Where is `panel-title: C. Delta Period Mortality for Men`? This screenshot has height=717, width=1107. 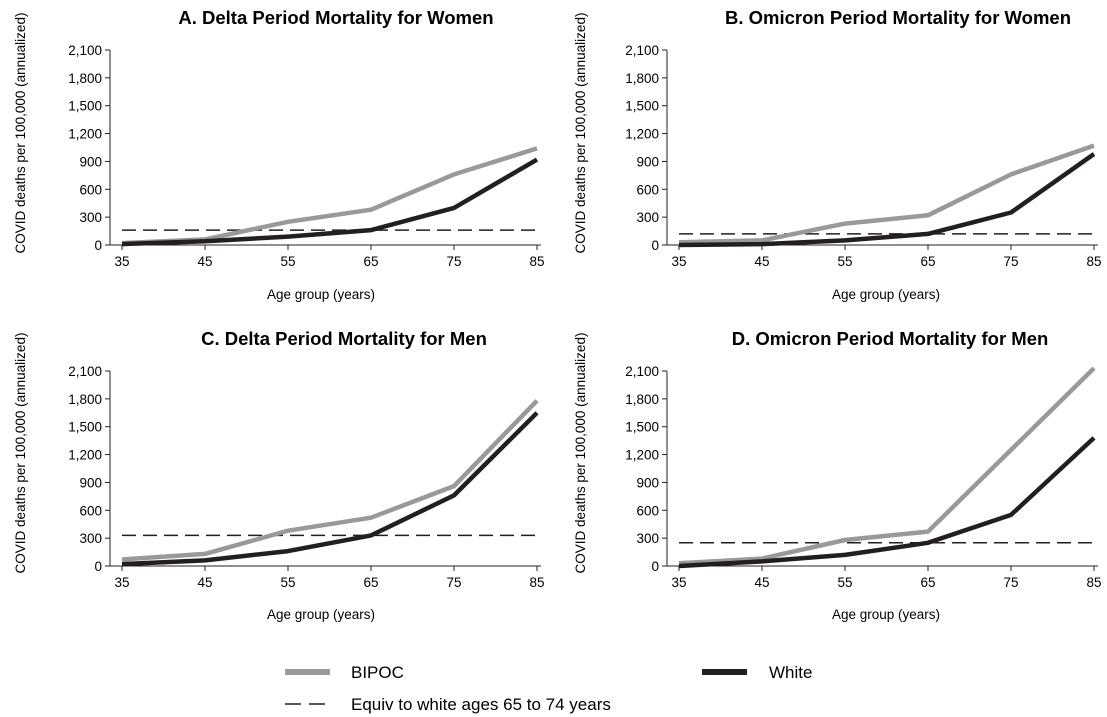 panel-title: C. Delta Period Mortality for Men is located at coordinates (344, 338).